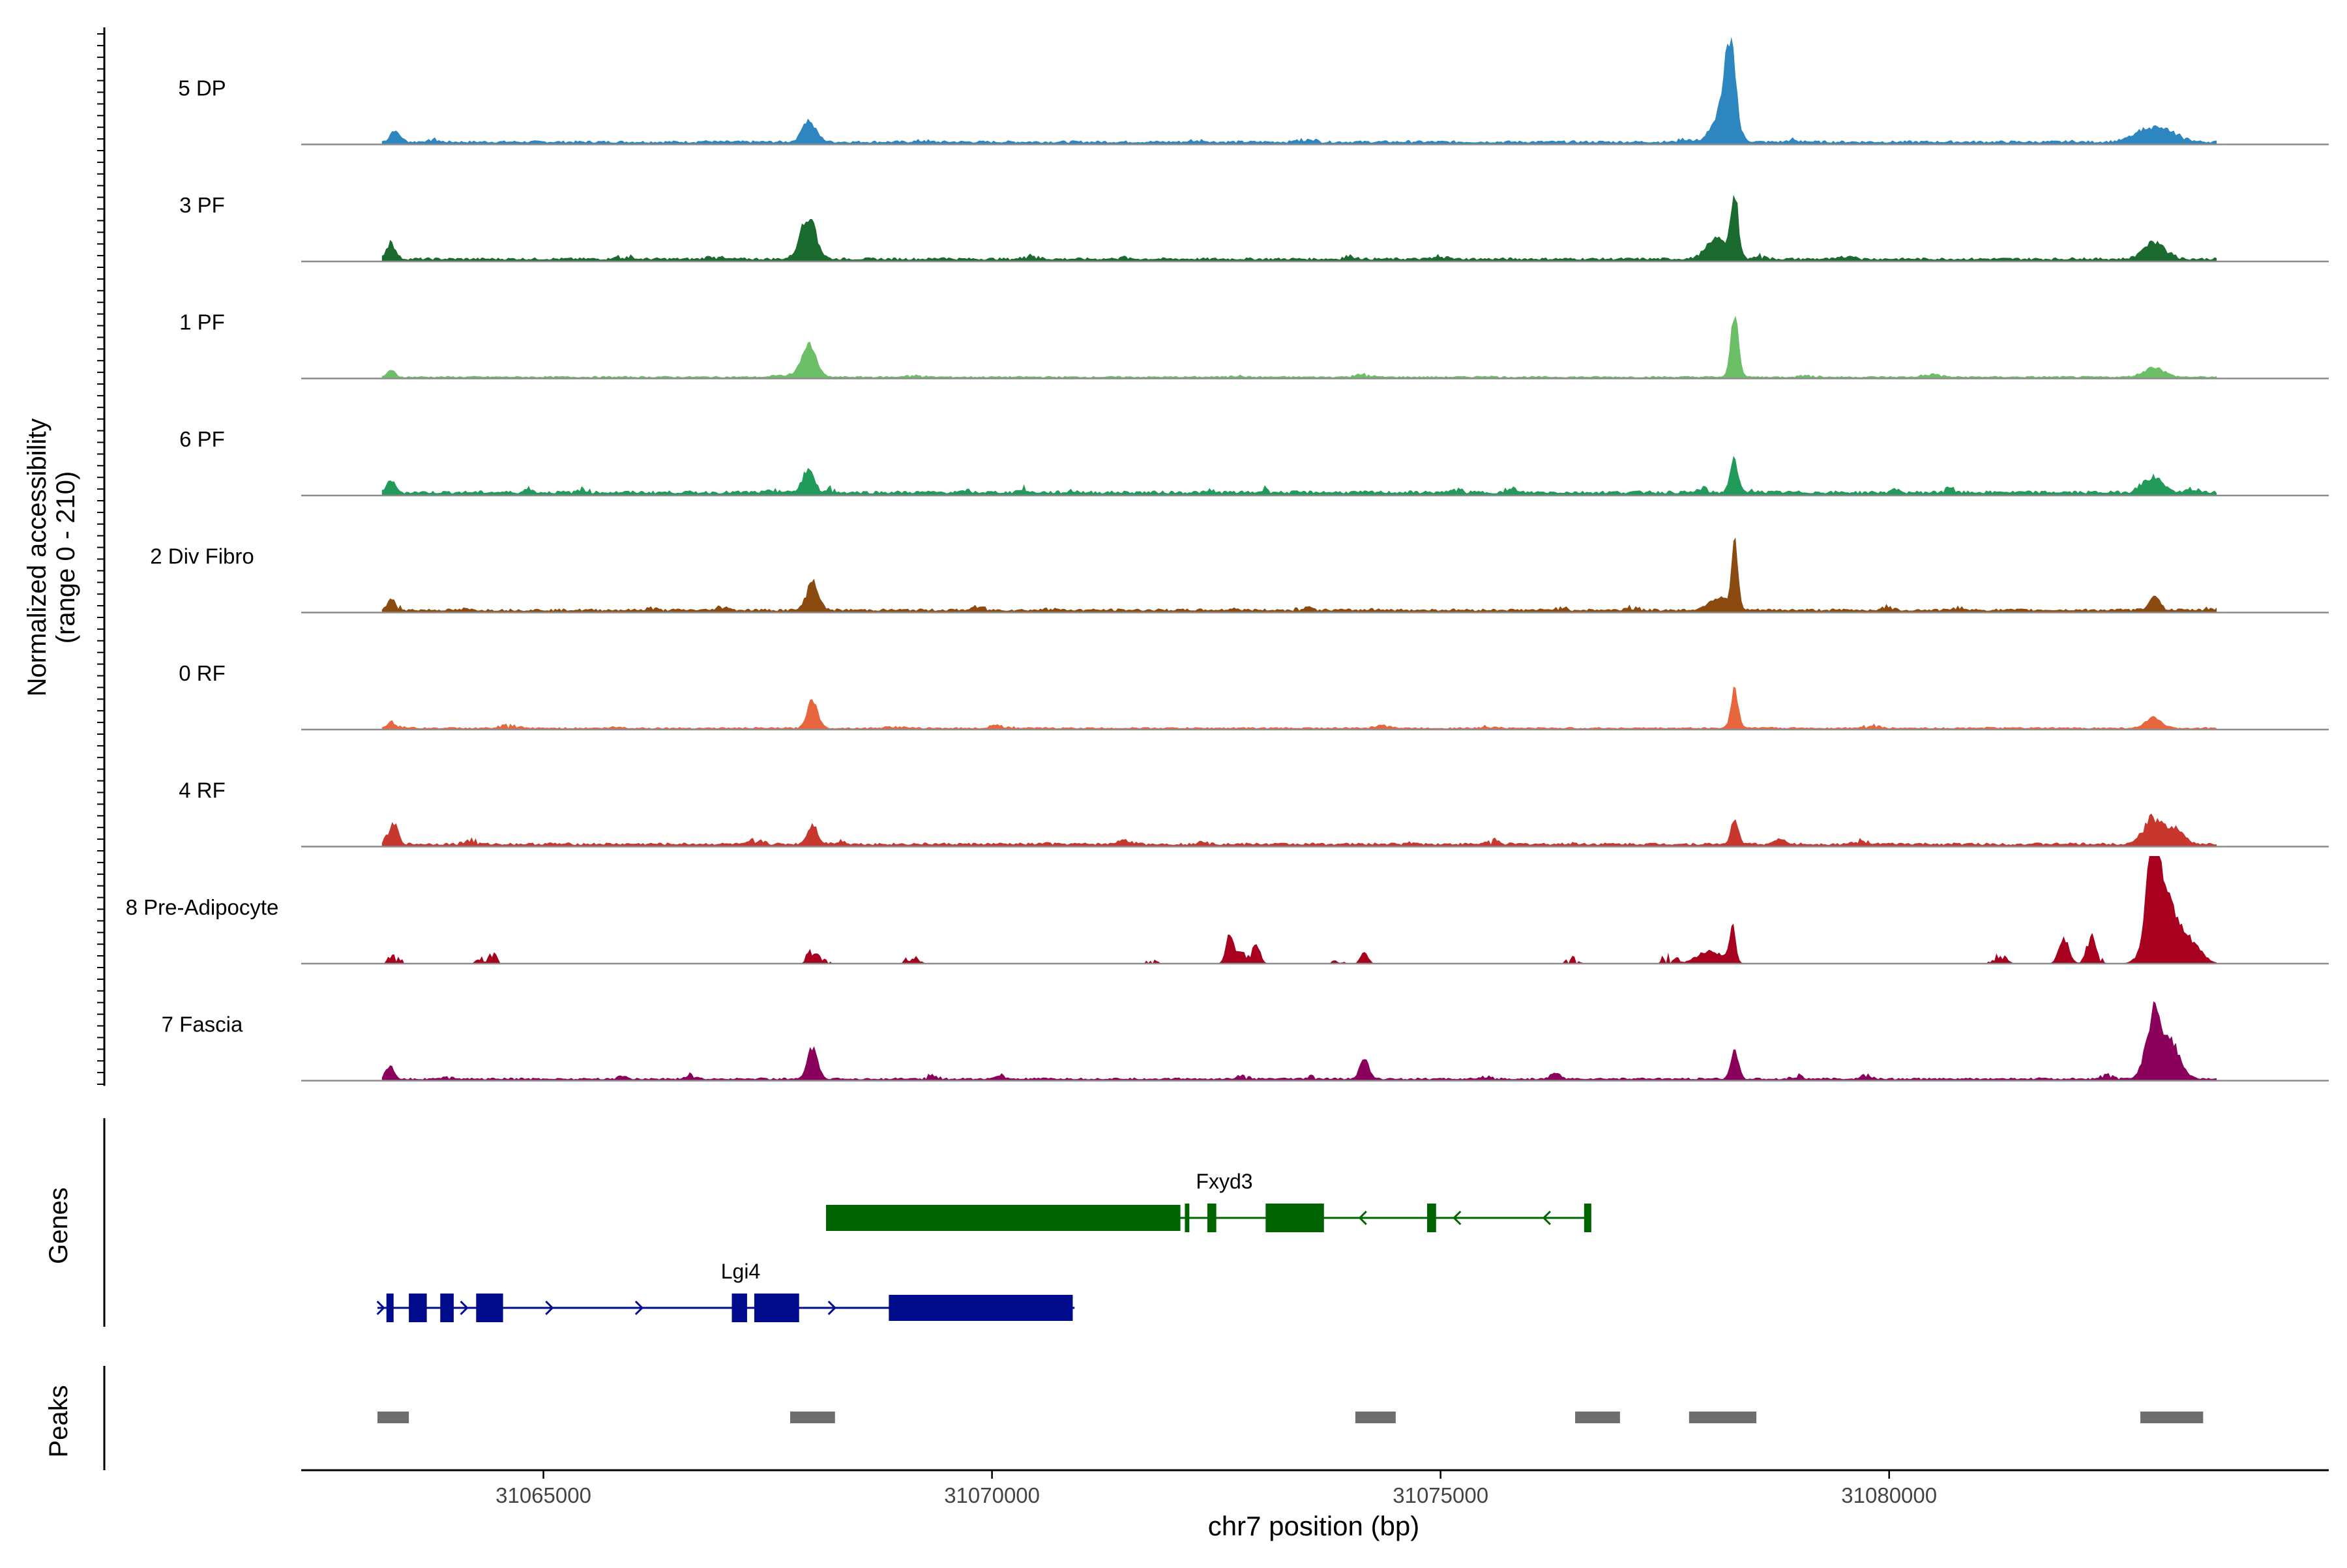 This screenshot has height=1568, width=2347. I want to click on track-2-div-fibro: 2 Div Fibro, so click(1239, 575).